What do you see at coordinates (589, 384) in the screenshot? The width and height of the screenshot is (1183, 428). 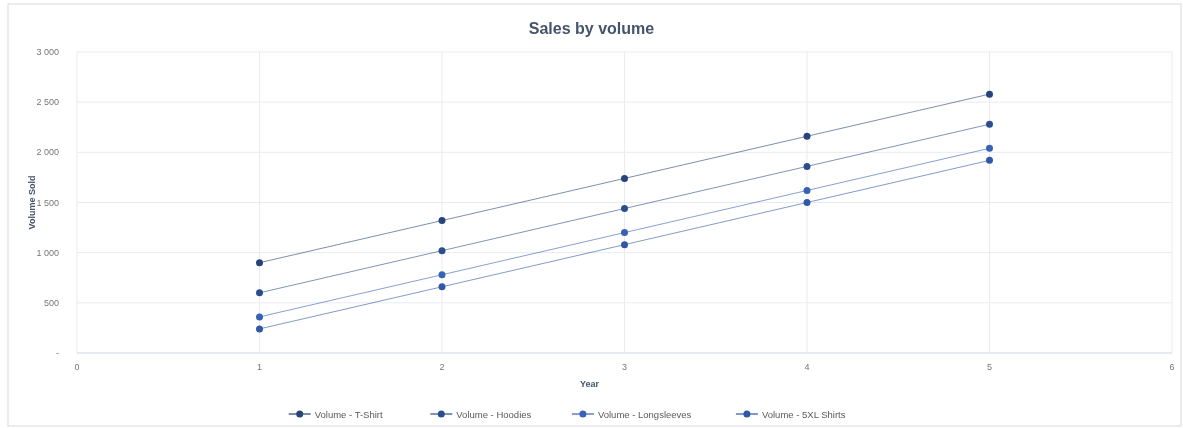 I see `x-axis-title: Year` at bounding box center [589, 384].